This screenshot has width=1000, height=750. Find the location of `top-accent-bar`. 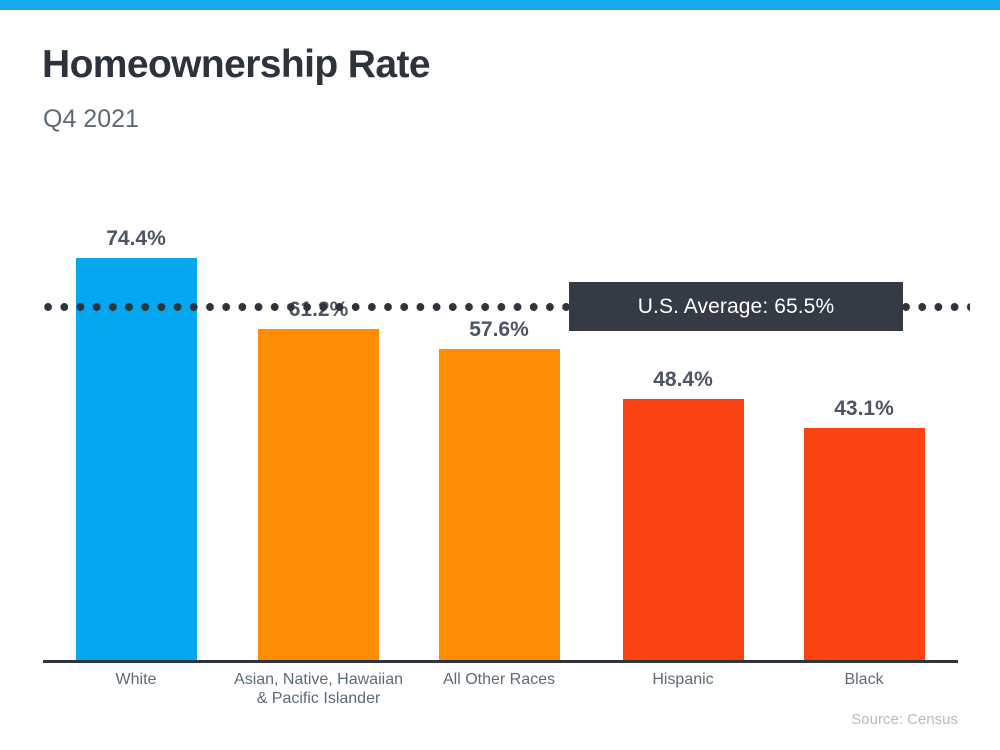

top-accent-bar is located at coordinates (500, 5).